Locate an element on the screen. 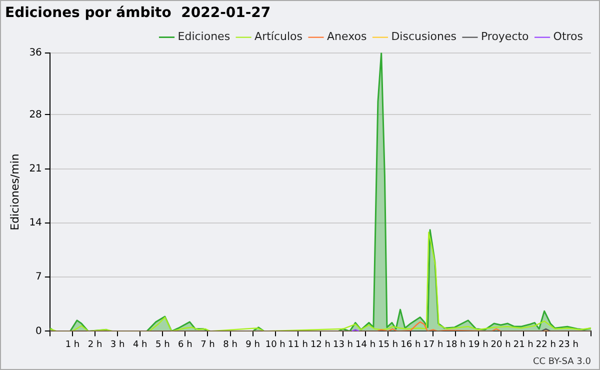 This screenshot has width=600, height=370. legend-label: Discusiones is located at coordinates (424, 37).